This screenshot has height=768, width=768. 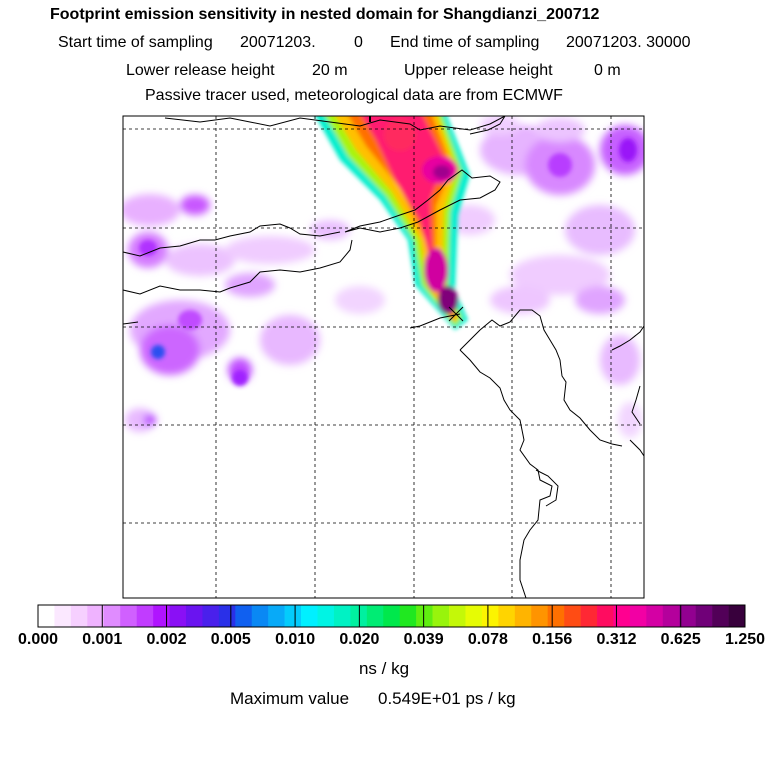 I want to click on colorbar-tick-label: 0.002, so click(x=166, y=639).